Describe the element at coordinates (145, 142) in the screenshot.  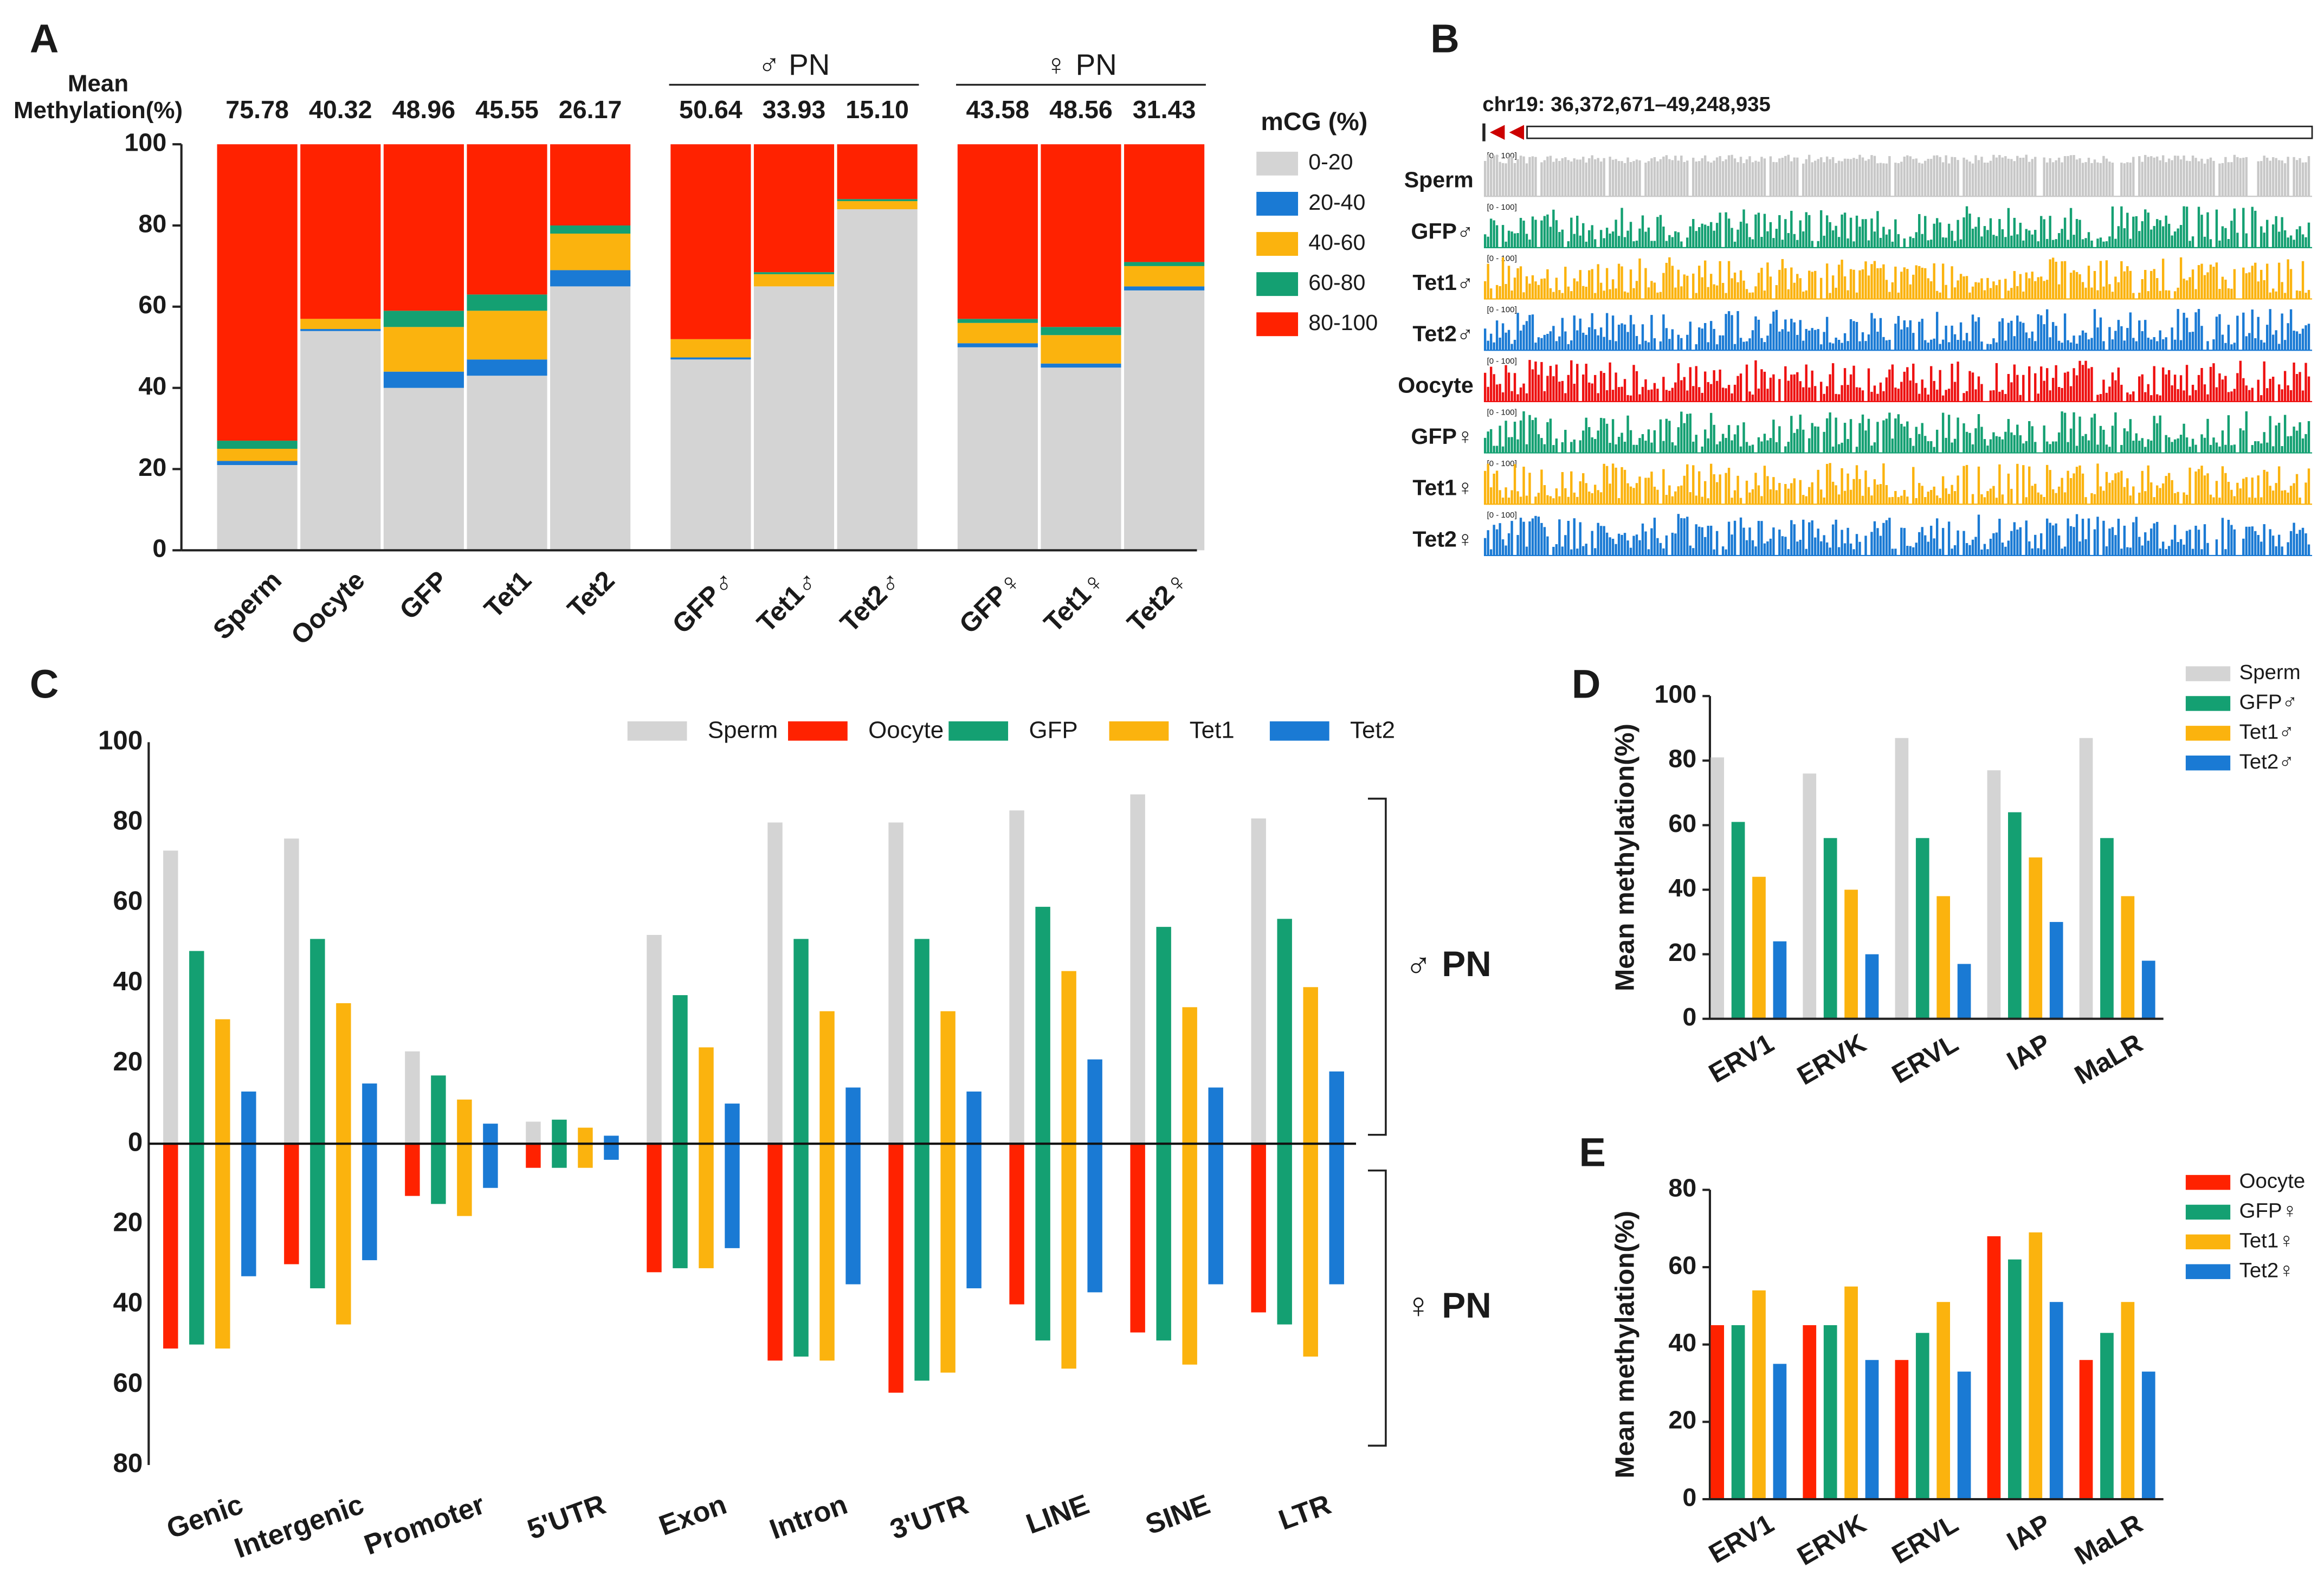
I see `y-tick-label: 100` at that location.